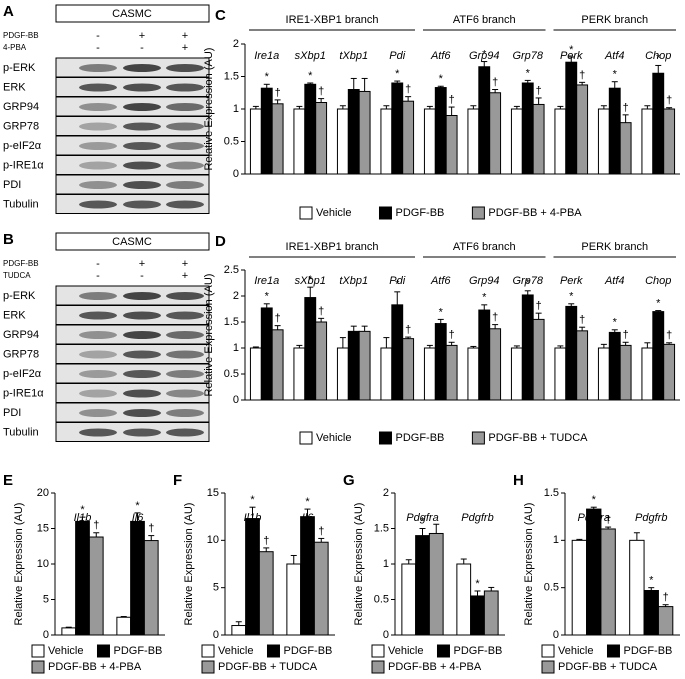  What do you see at coordinates (185, 36) in the screenshot?
I see `treatment-sign: +` at bounding box center [185, 36].